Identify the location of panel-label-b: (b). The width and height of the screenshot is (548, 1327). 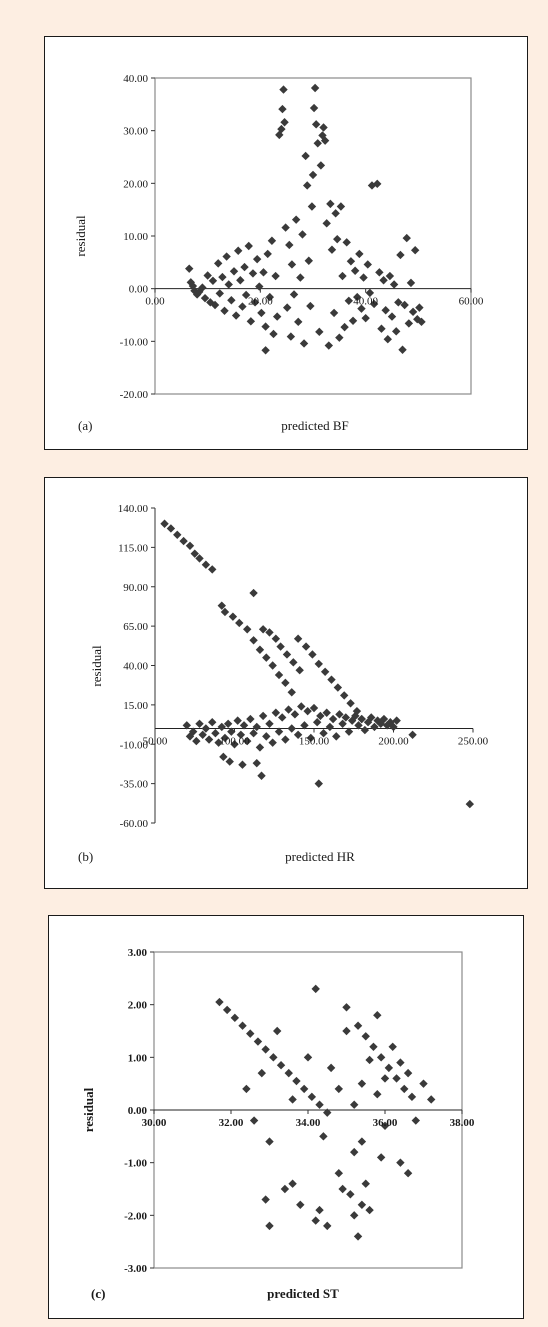
(85, 856).